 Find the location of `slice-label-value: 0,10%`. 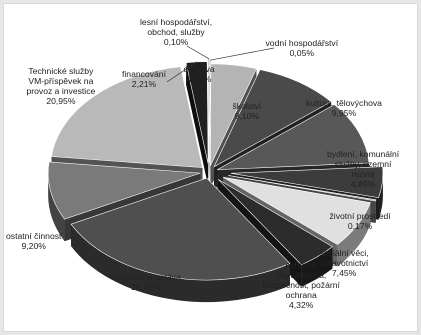

slice-label-value: 0,10% is located at coordinates (176, 42).